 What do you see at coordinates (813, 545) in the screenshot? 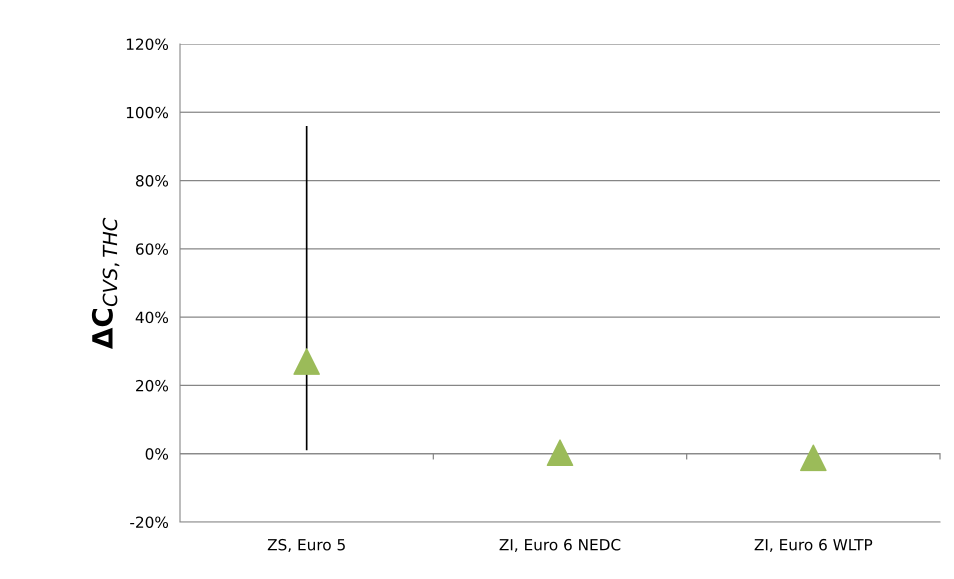
I see `x-tick-label: ZI, Euro 6 WLTP` at bounding box center [813, 545].